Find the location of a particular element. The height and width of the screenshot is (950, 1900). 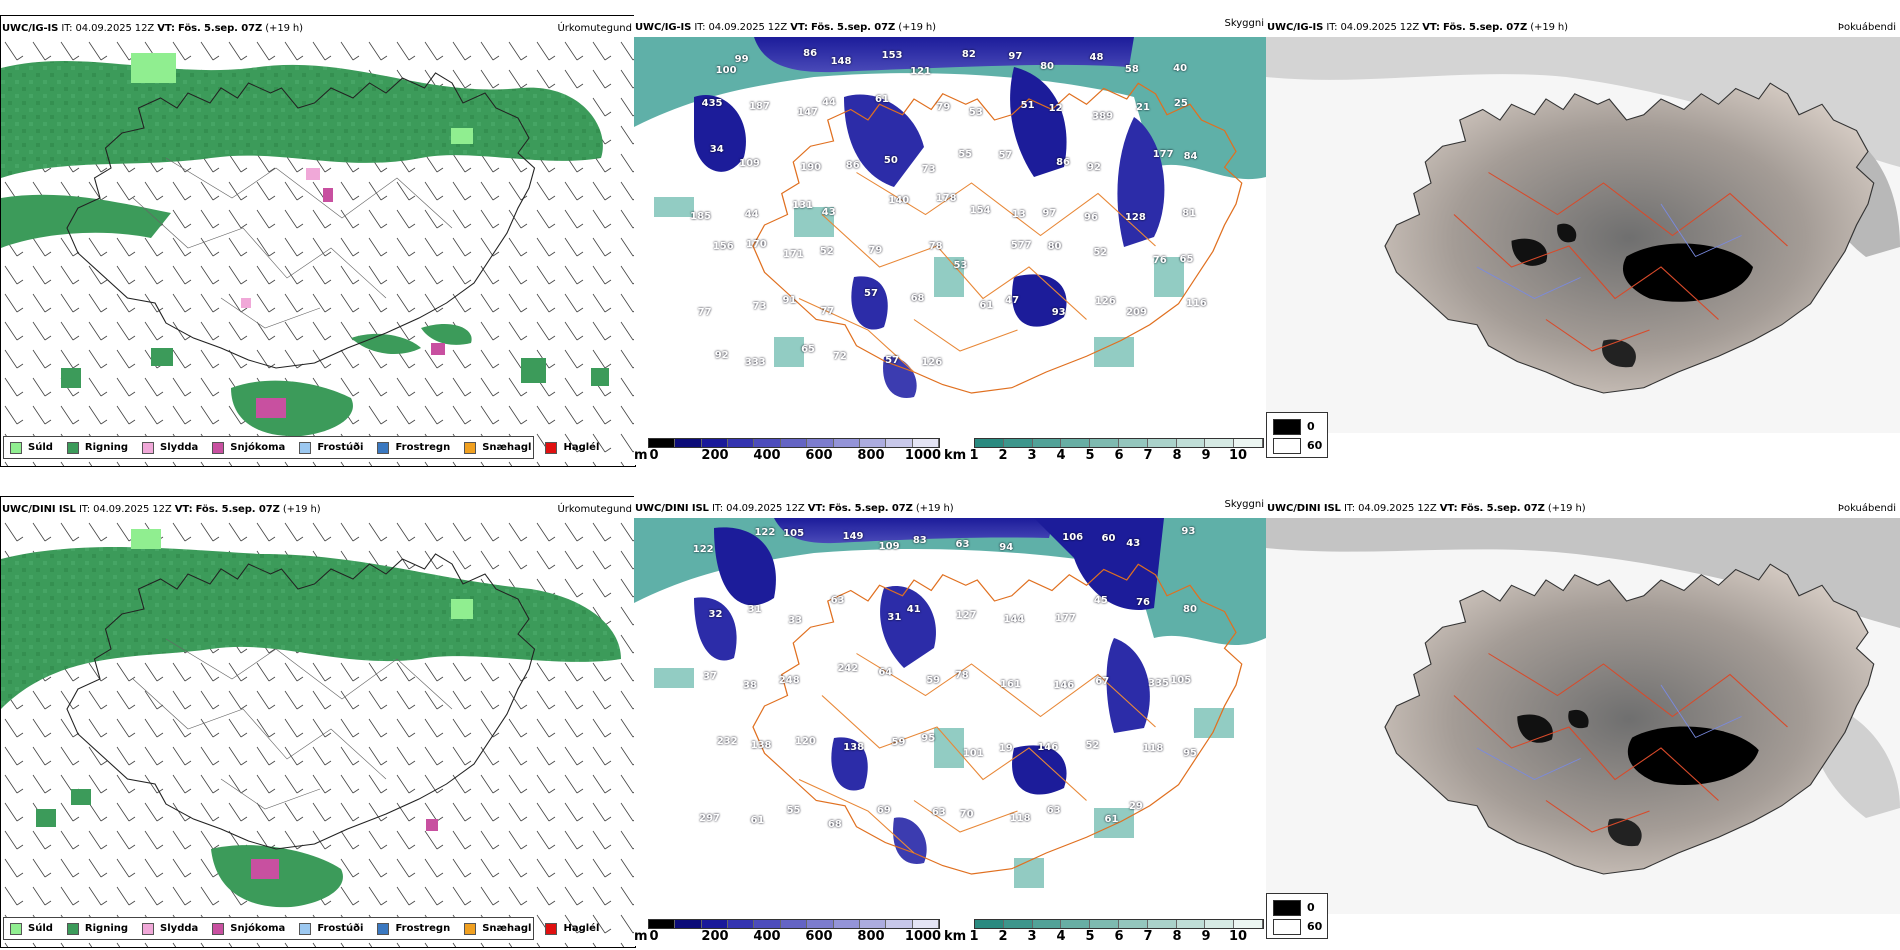

ceiling-value-label: 122 is located at coordinates (765, 533).